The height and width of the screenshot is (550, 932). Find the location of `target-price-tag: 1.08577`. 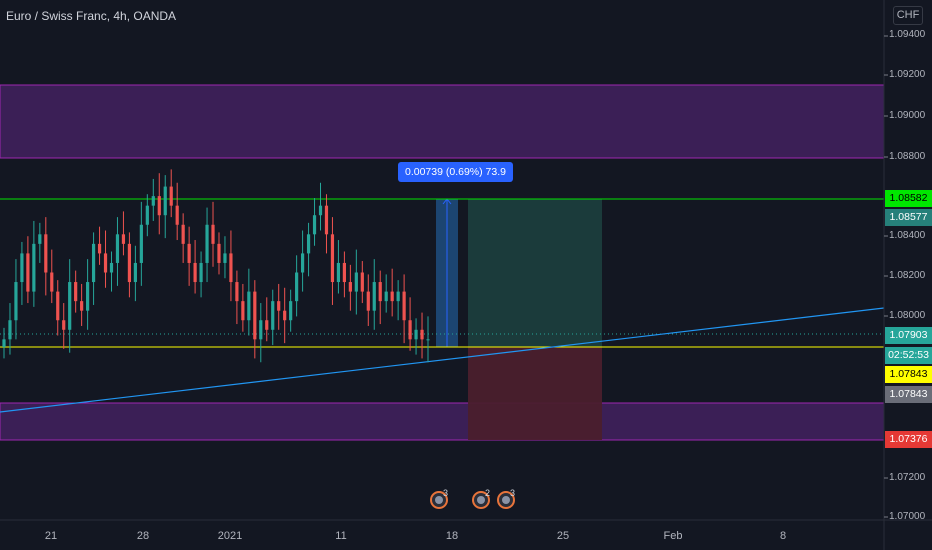

target-price-tag: 1.08577 is located at coordinates (908, 217).